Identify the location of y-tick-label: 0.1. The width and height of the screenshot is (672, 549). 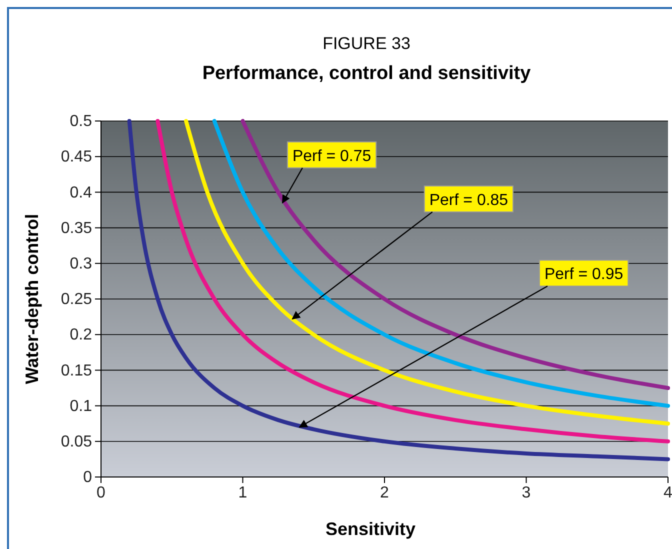
(81, 406).